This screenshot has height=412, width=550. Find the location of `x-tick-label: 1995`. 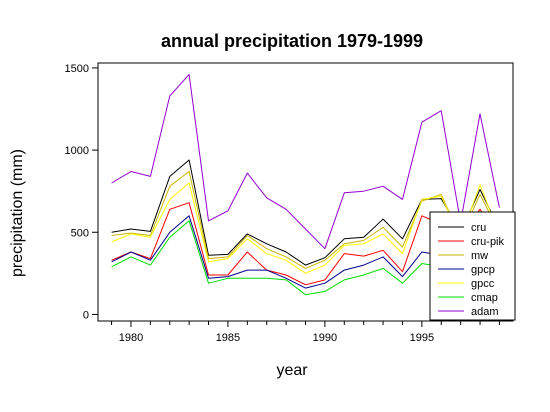

x-tick-label: 1995 is located at coordinates (422, 338).